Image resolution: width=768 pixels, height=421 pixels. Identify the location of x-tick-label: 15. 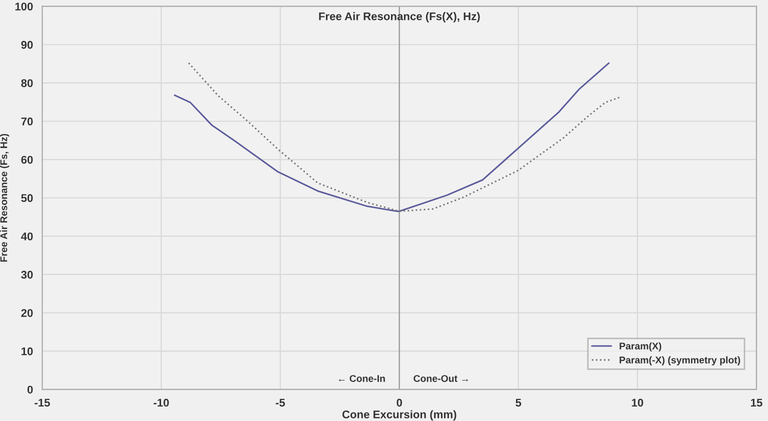
(756, 402).